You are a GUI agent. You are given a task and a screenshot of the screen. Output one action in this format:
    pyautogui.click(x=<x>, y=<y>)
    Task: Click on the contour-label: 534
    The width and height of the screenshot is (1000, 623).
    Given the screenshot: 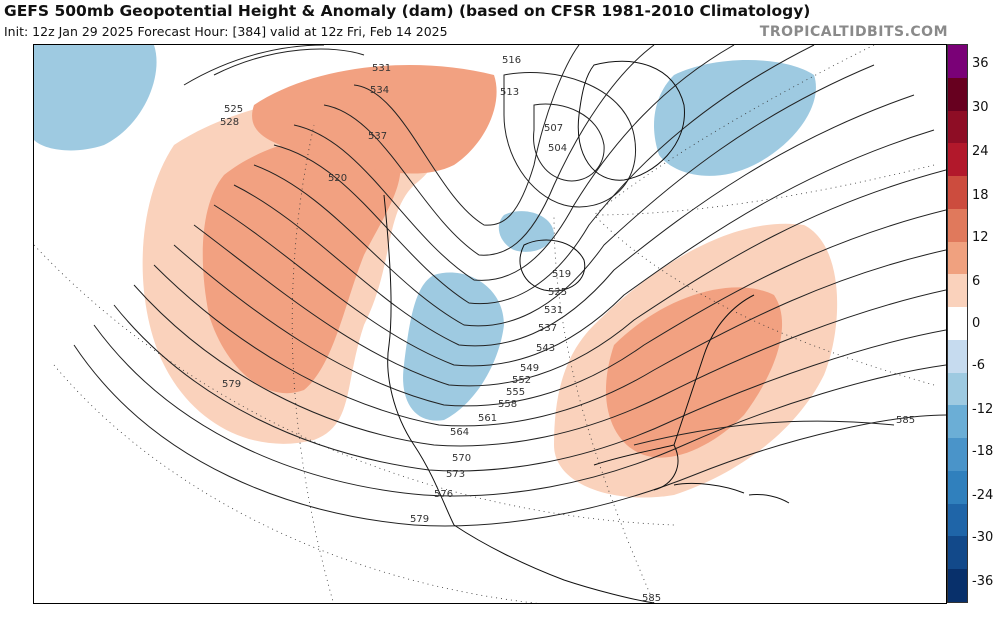 What is the action you would take?
    pyautogui.click(x=379, y=90)
    